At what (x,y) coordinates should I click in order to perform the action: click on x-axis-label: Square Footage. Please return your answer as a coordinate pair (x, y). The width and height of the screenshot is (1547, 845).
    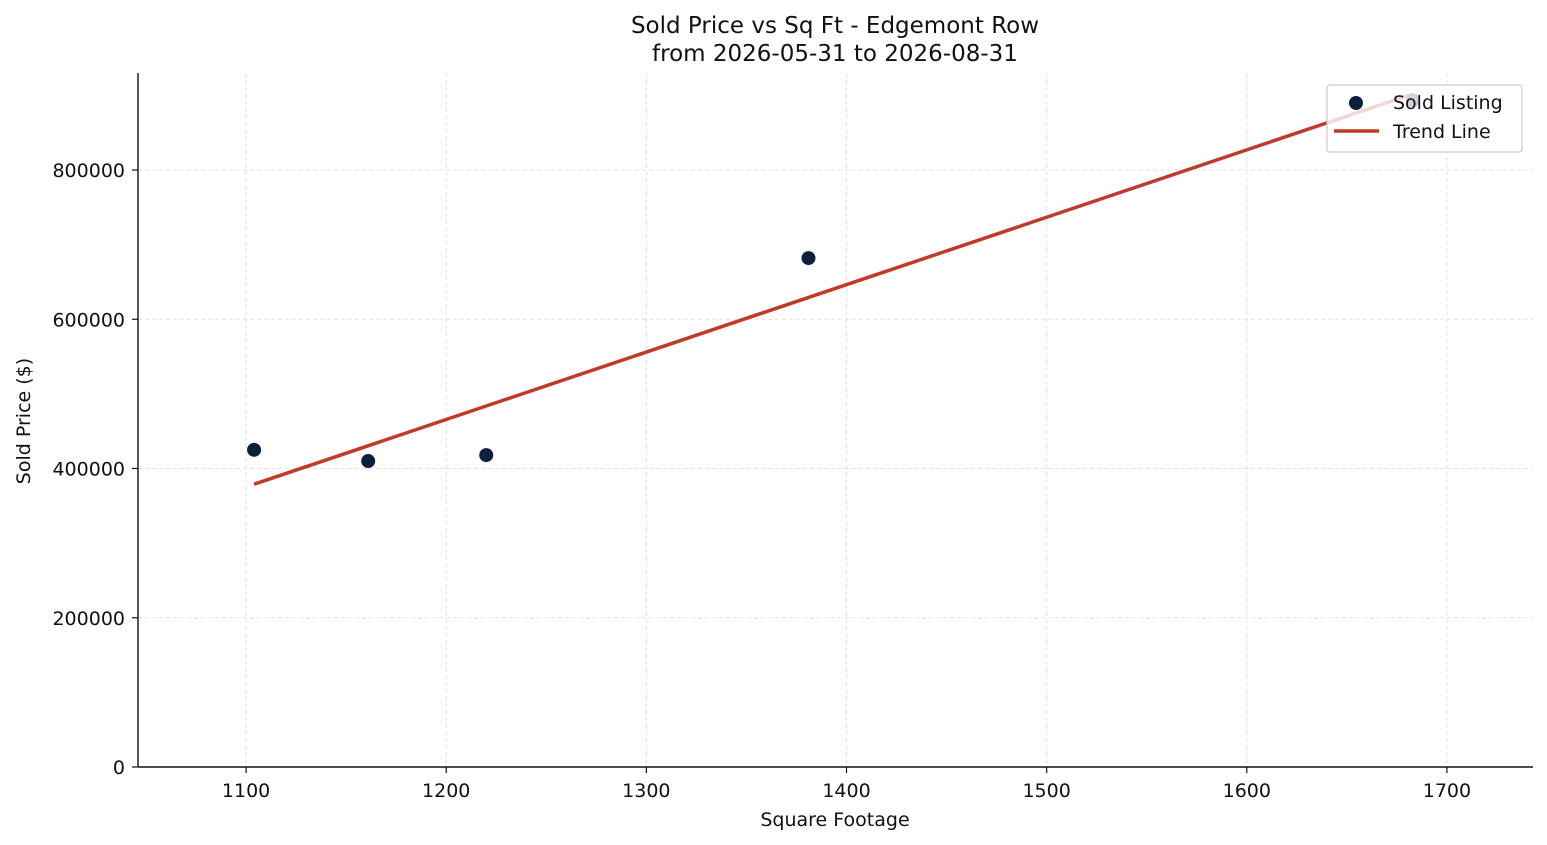
    Looking at the image, I should click on (834, 820).